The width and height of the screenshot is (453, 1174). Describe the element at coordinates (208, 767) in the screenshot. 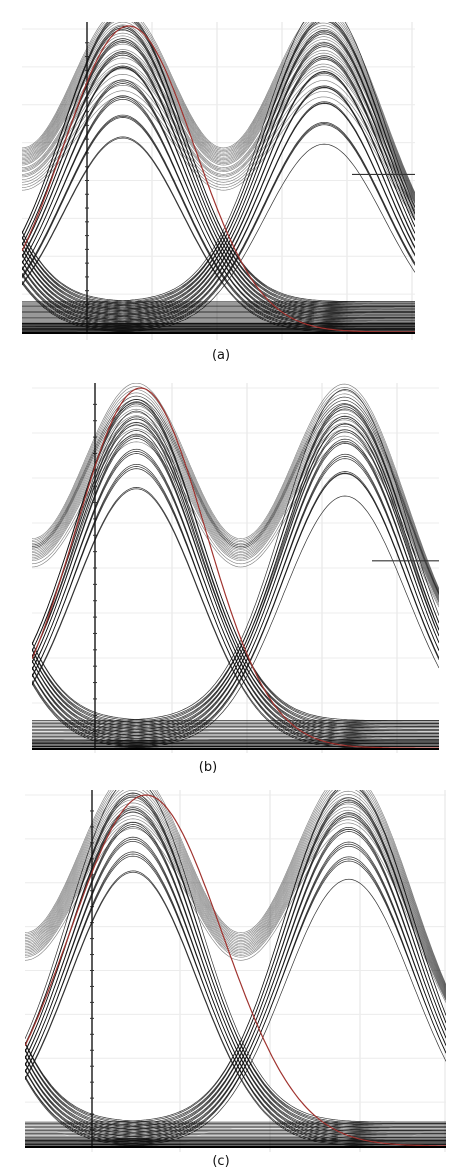

I see `caption-b: (b)` at that location.